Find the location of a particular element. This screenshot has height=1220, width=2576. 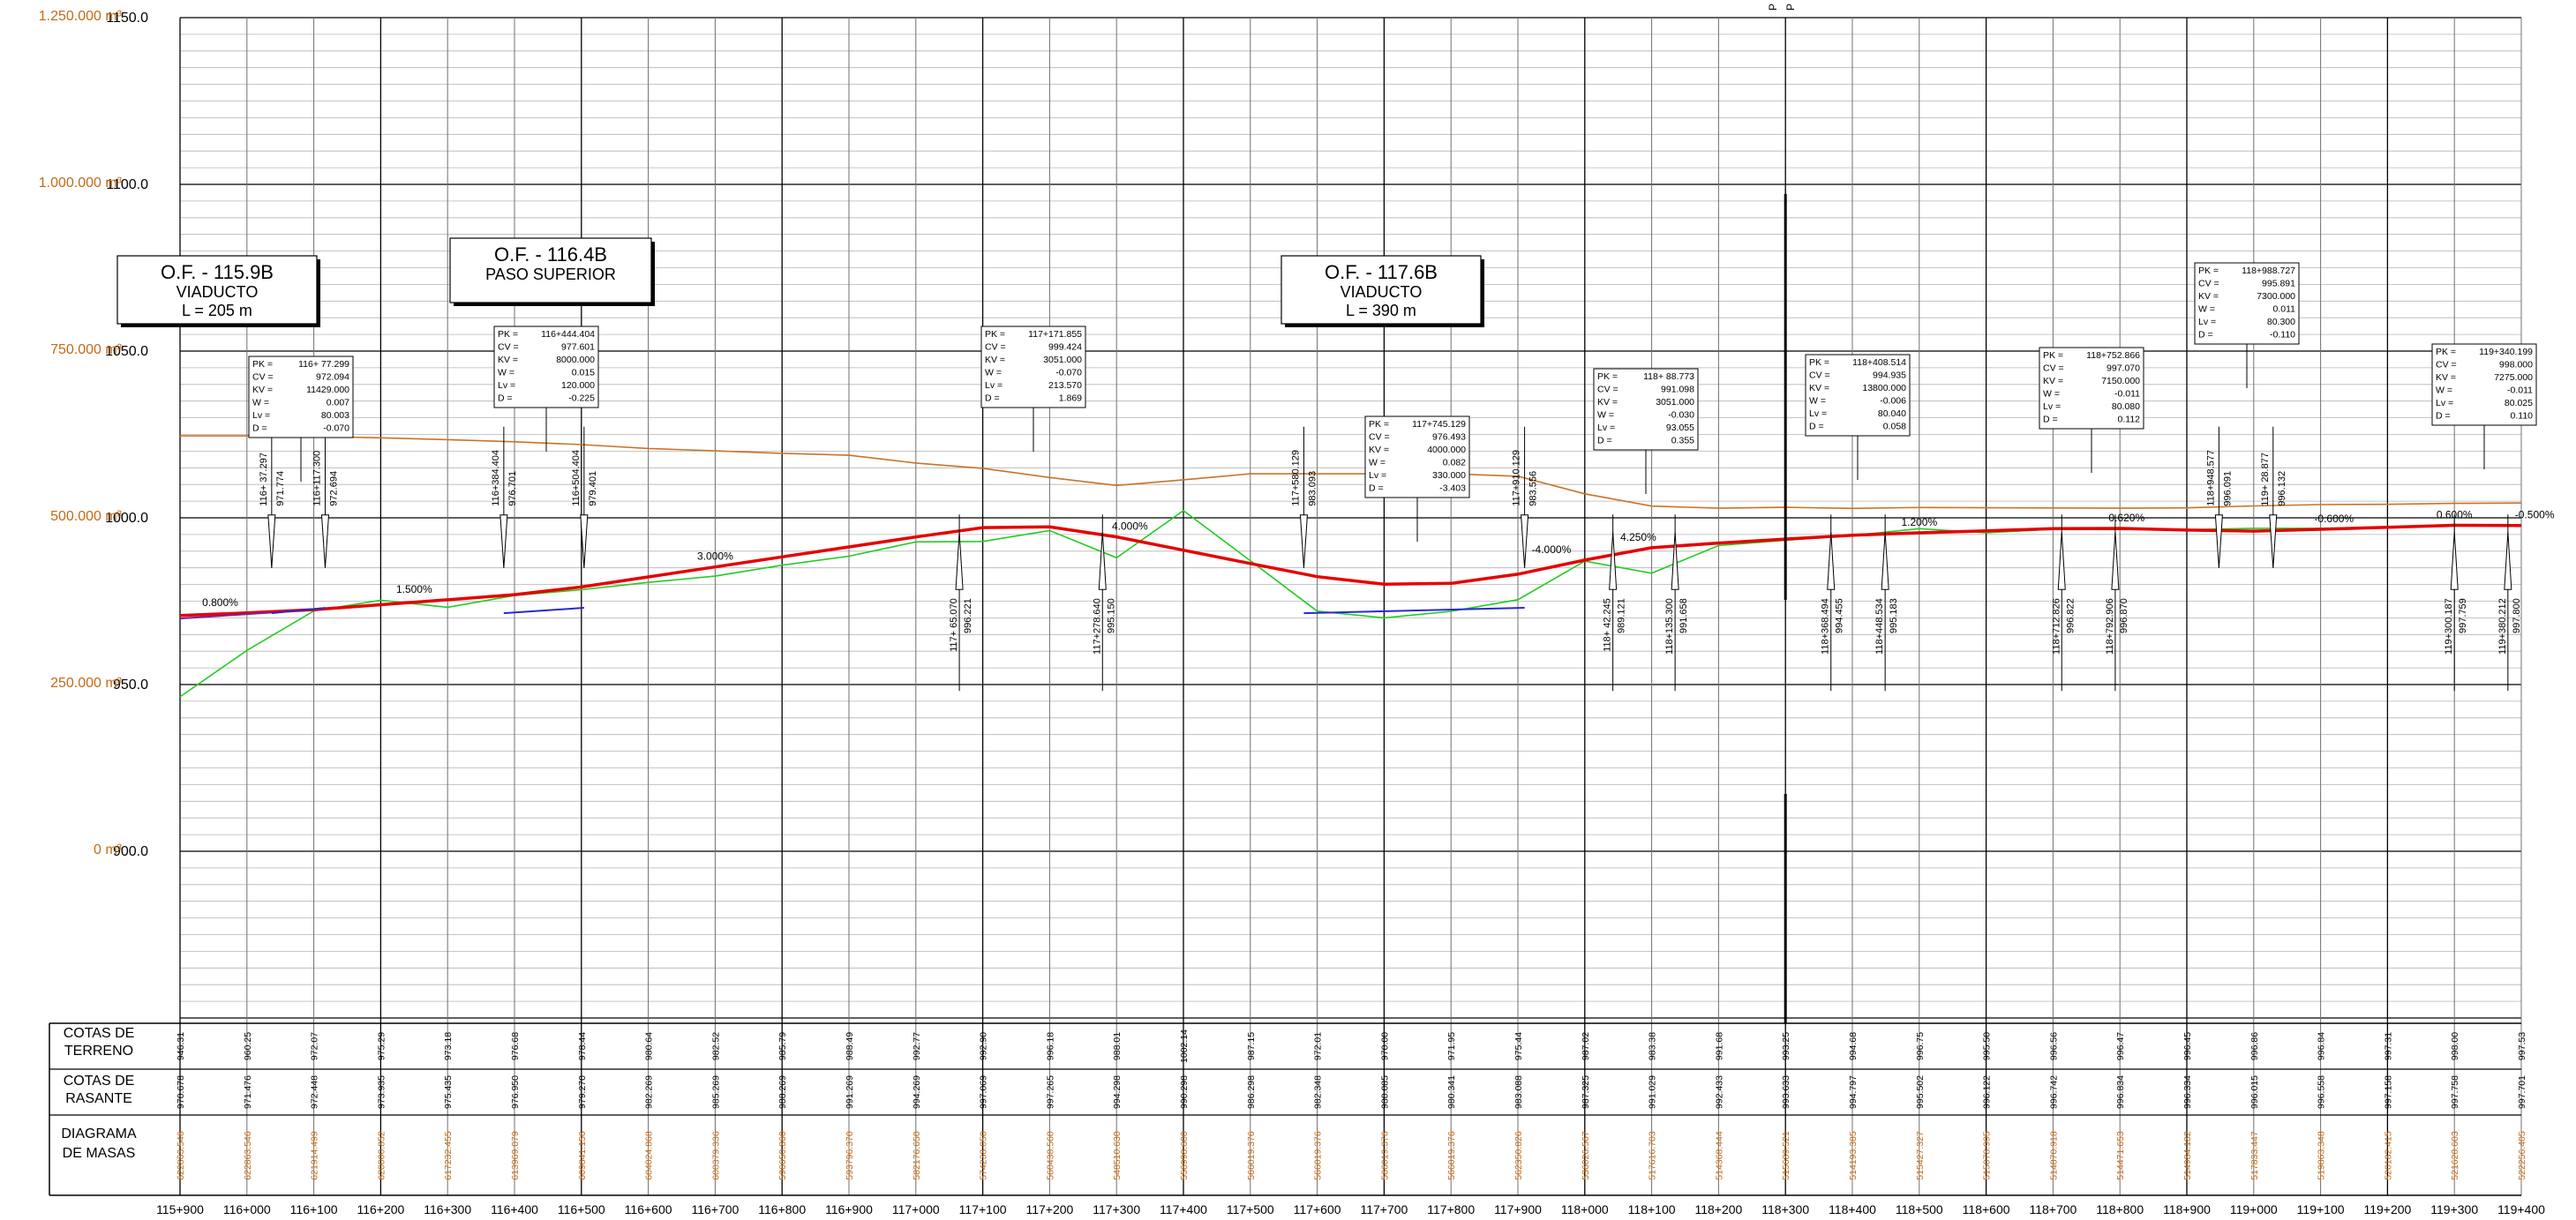

structure-type: VIADUCTO is located at coordinates (1382, 292).